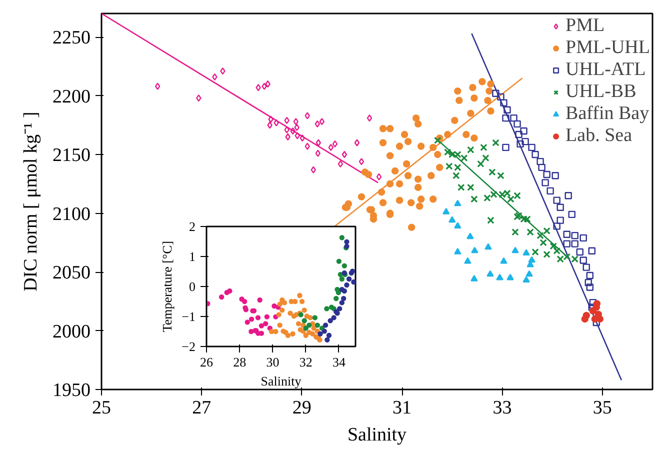 The width and height of the screenshot is (657, 449). I want to click on legend-label: UHL-ATL, so click(606, 70).